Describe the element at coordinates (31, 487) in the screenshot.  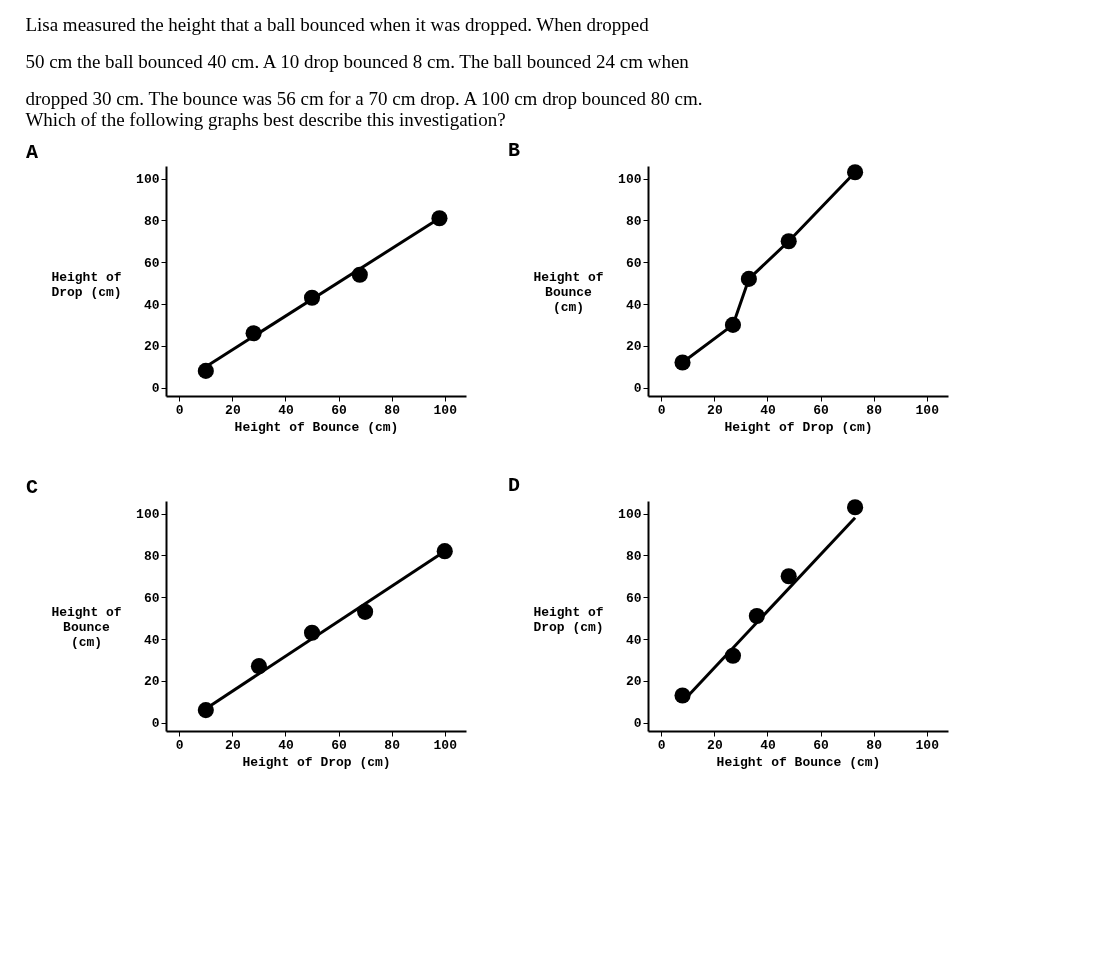
I see `chart-title: C` at that location.